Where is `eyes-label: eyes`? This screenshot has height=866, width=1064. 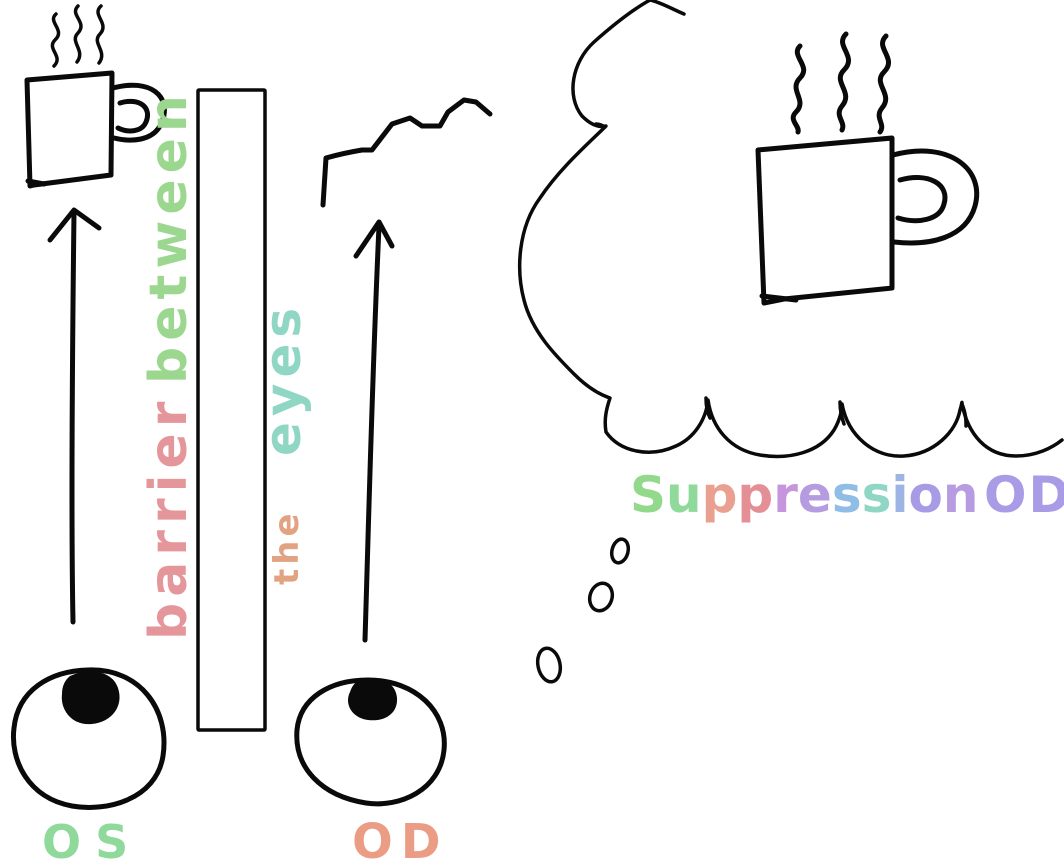 eyes-label: eyes is located at coordinates (283, 379).